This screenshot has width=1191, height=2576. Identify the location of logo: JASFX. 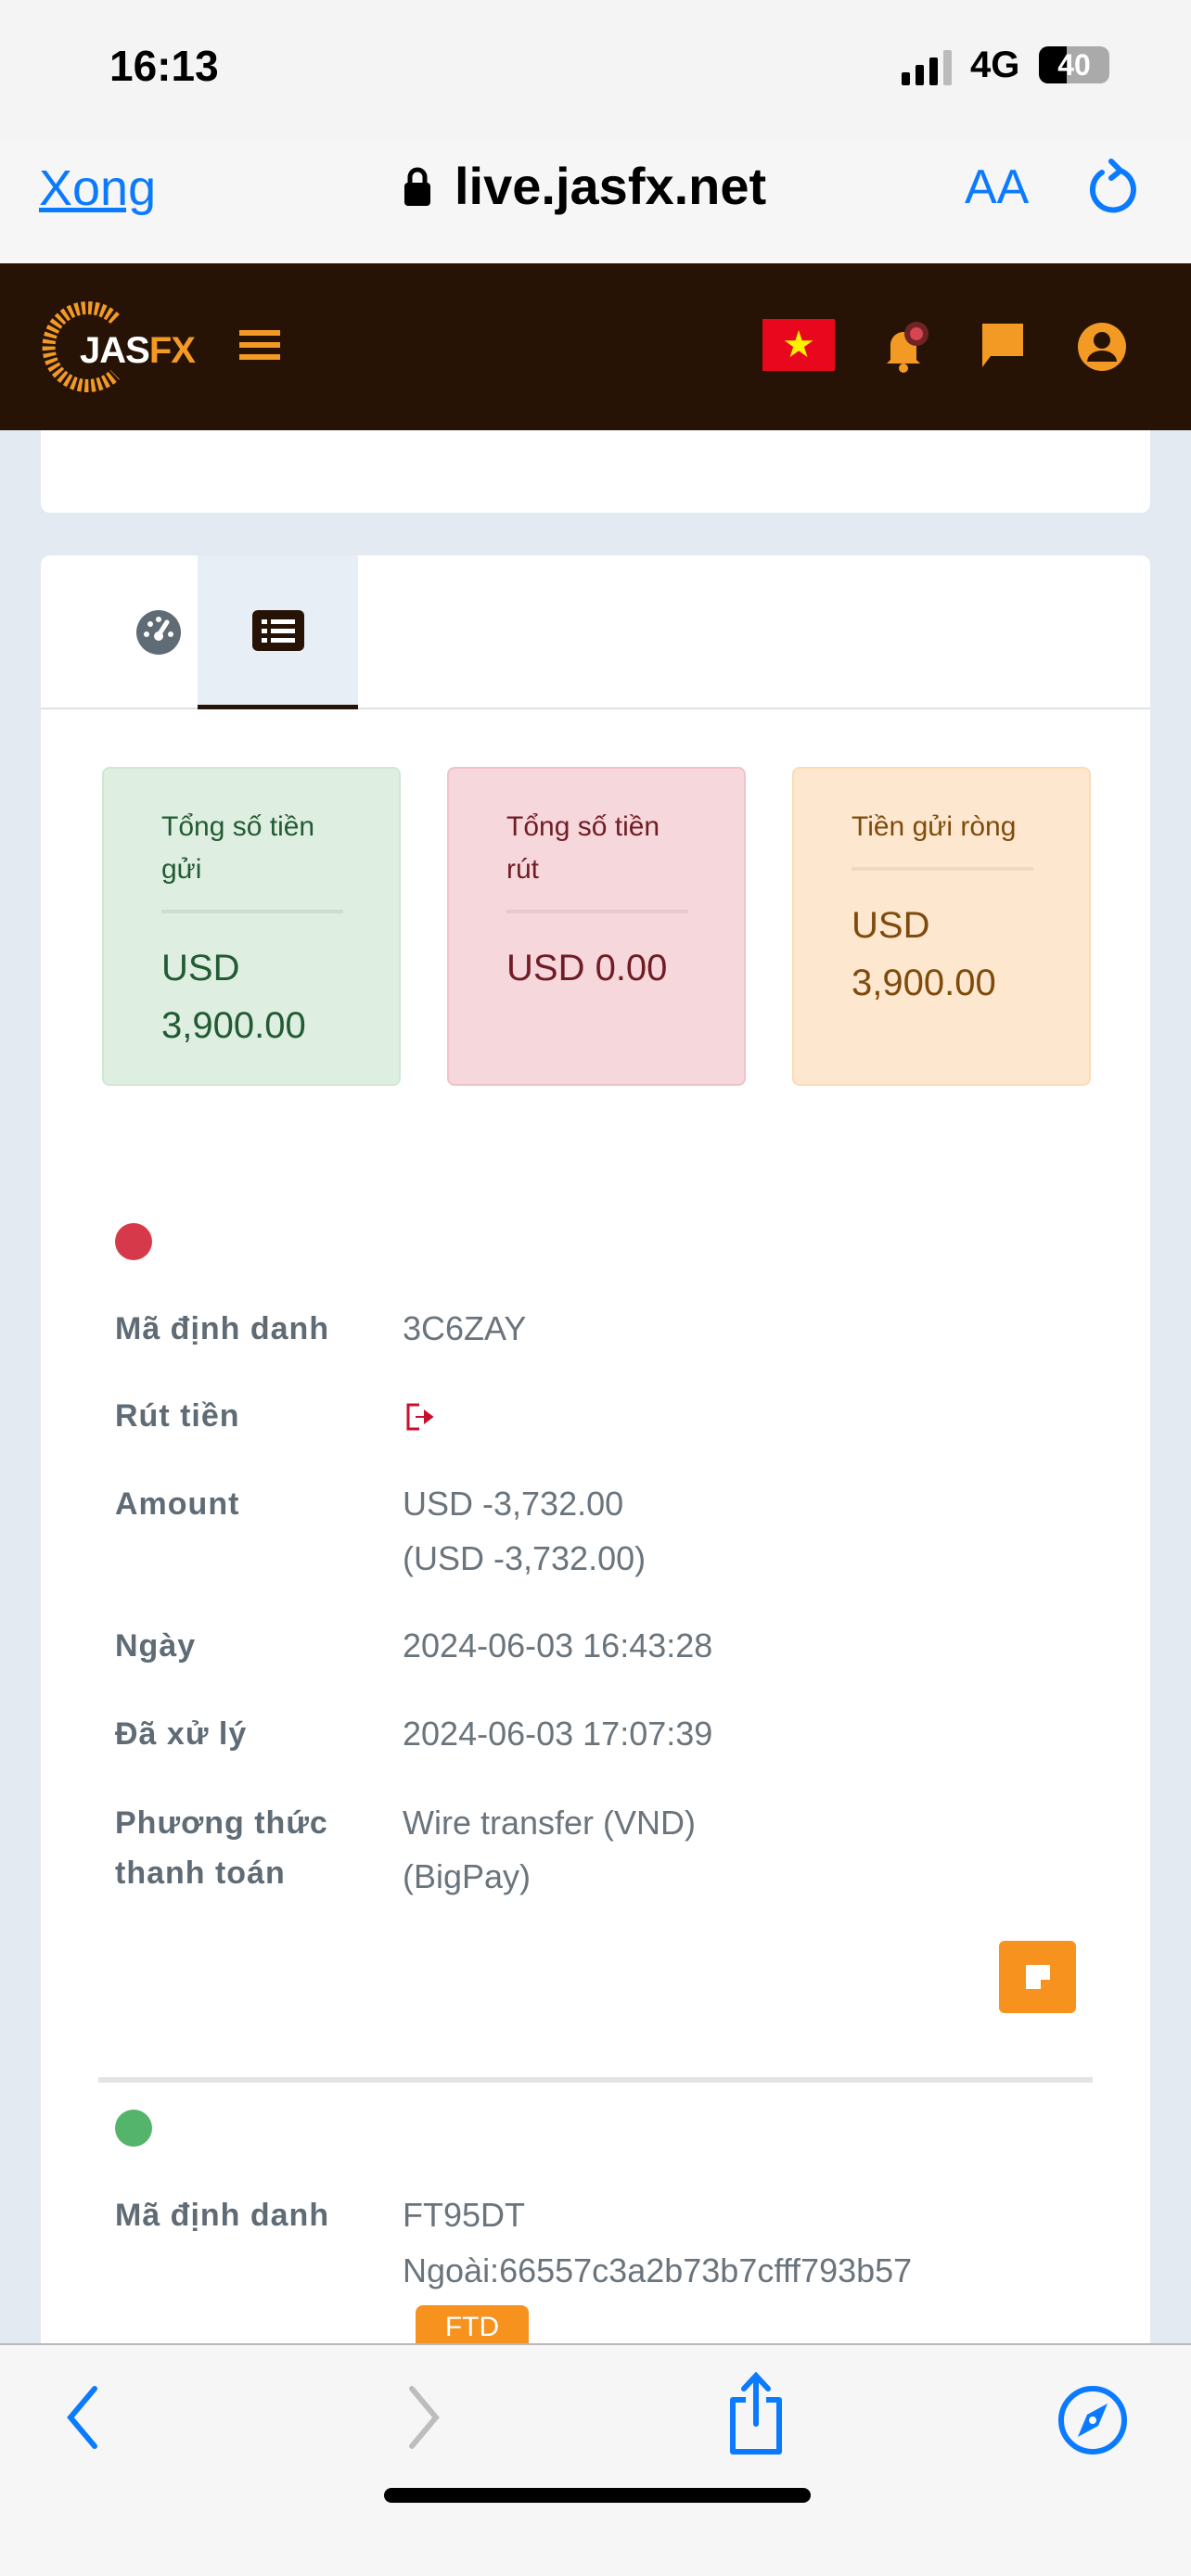
(138, 350).